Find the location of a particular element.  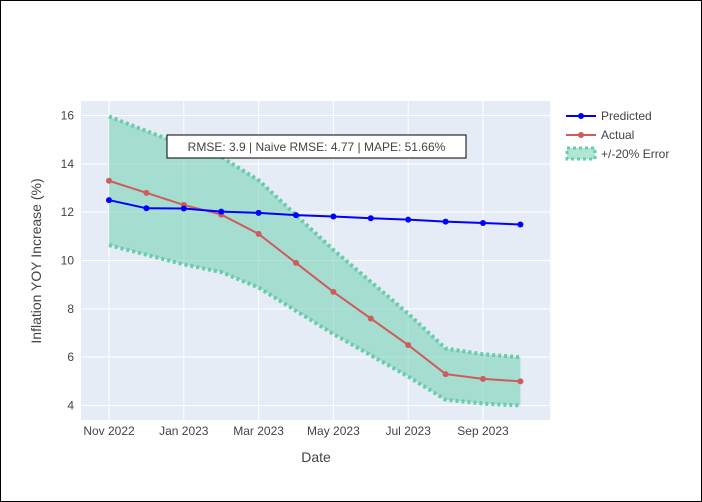

legend-marker-predicted is located at coordinates (581, 116).